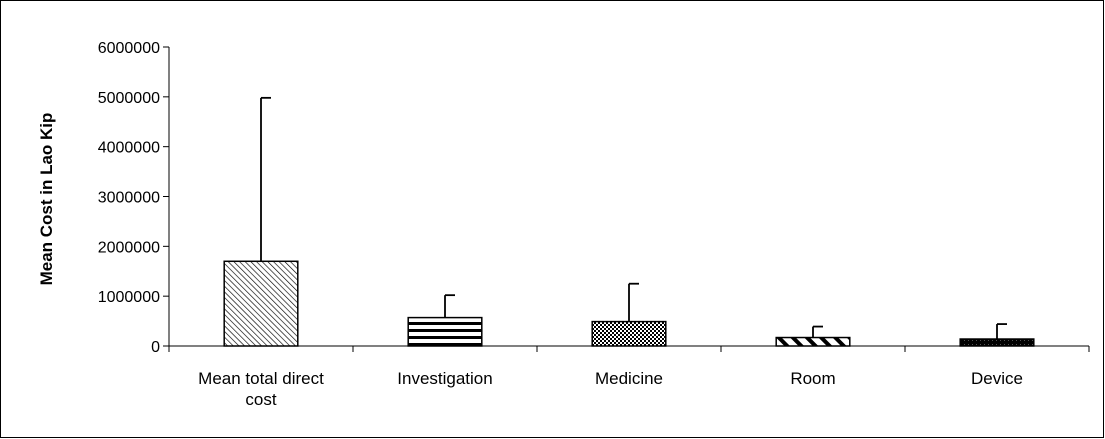 The height and width of the screenshot is (439, 1105). I want to click on x-tick-label: Medicine, so click(629, 378).